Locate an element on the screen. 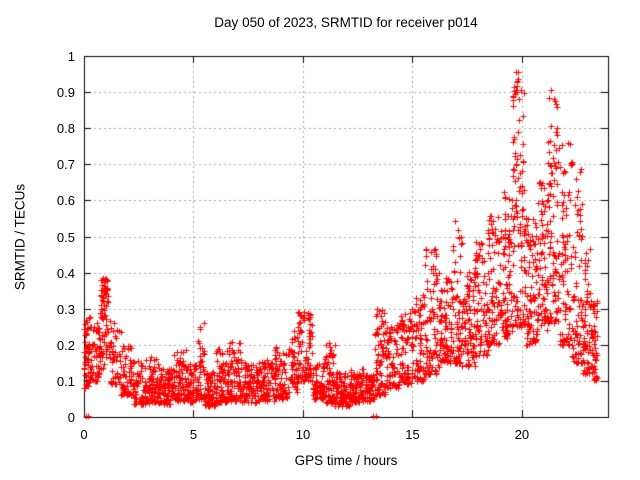 This screenshot has height=480, width=640. y-axis-label: SRMTID / TECUs is located at coordinates (20, 237).